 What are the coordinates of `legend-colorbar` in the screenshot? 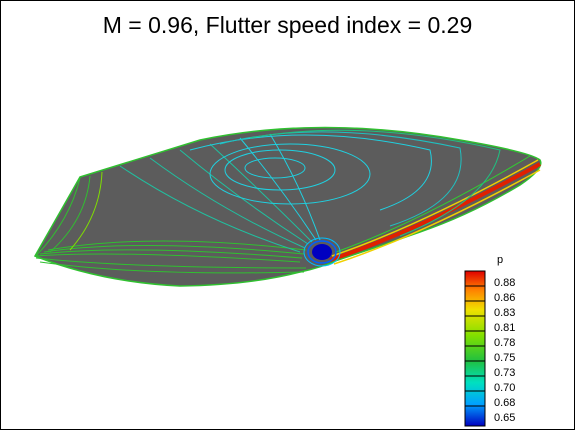 It's located at (475, 348).